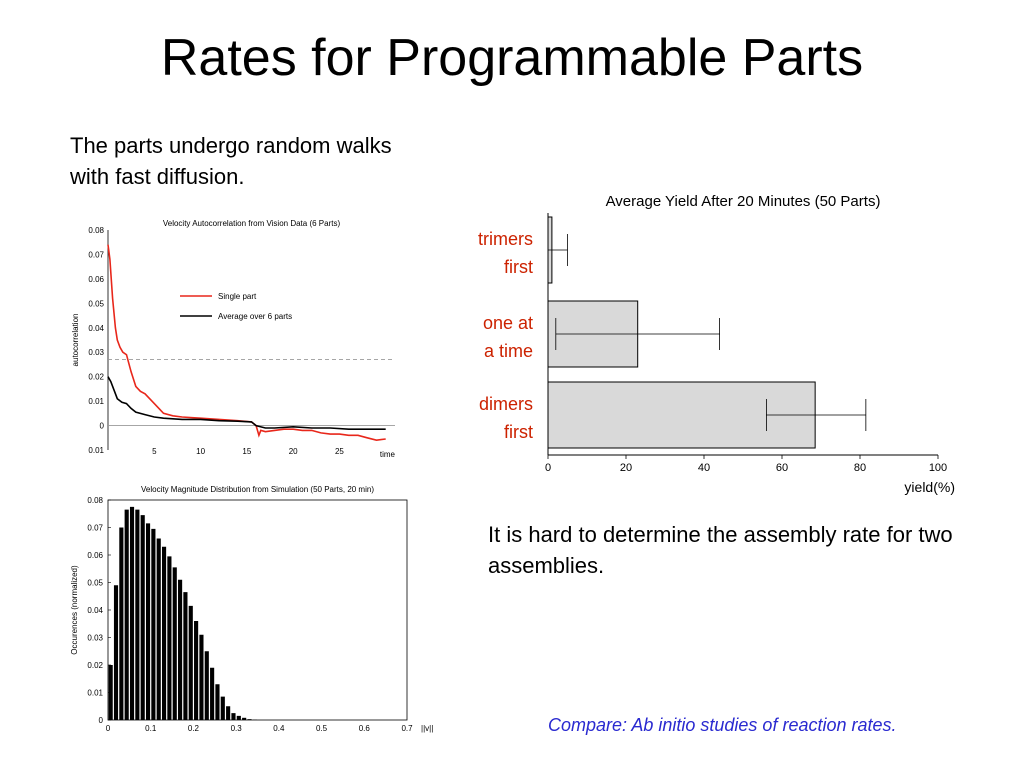 The width and height of the screenshot is (1024, 768). Describe the element at coordinates (388, 454) in the screenshot. I see `x-axis-label: time` at that location.